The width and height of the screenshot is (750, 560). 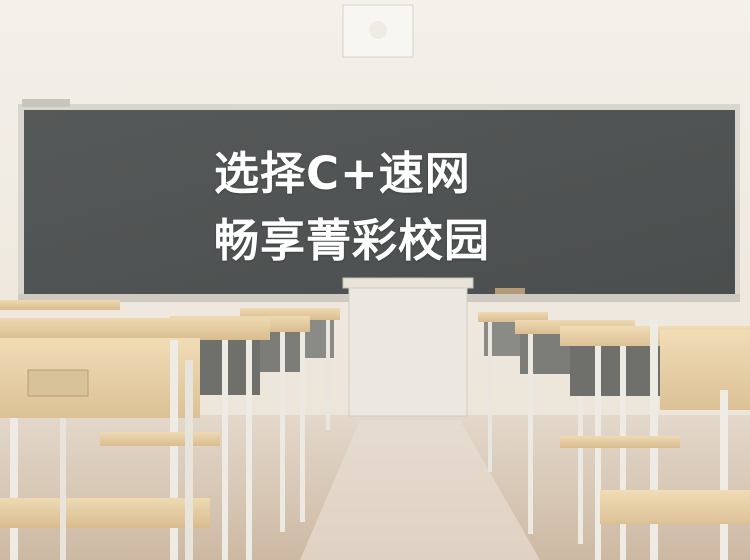 I want to click on headline-line1: 选择C+速网, so click(x=342, y=173).